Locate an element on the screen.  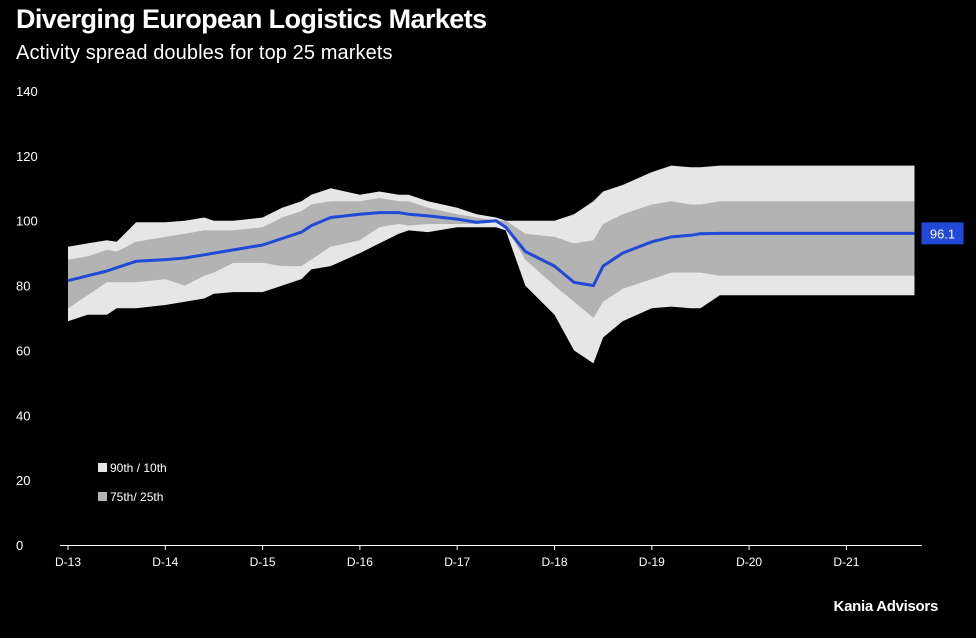
legend: 90th / 10th 75th/ 25th is located at coordinates (132, 482).